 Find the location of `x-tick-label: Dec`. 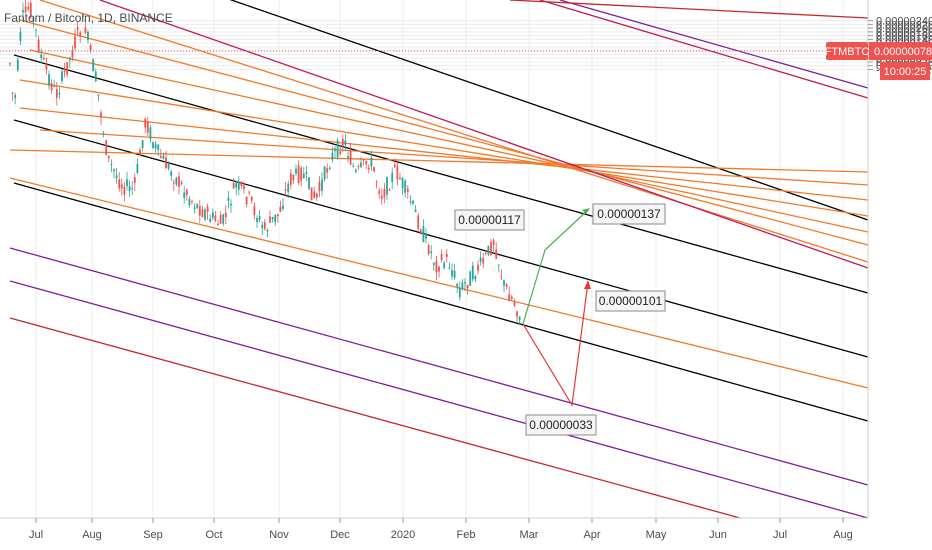

x-tick-label: Dec is located at coordinates (340, 535).